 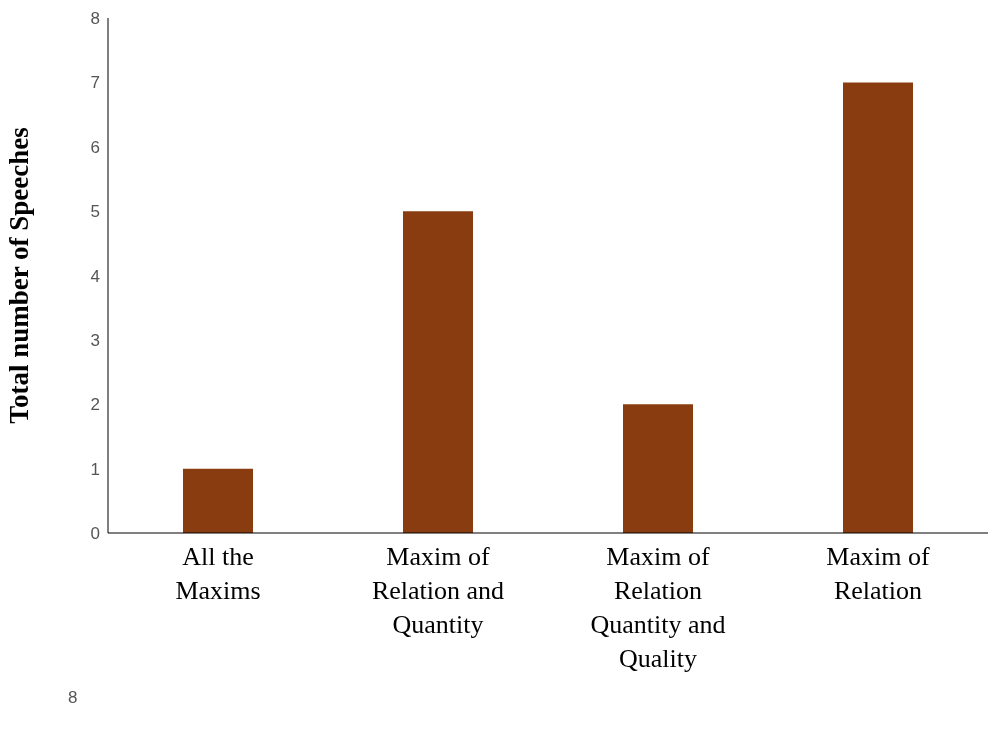 What do you see at coordinates (218, 573) in the screenshot?
I see `x-tick-label: All the Maxims` at bounding box center [218, 573].